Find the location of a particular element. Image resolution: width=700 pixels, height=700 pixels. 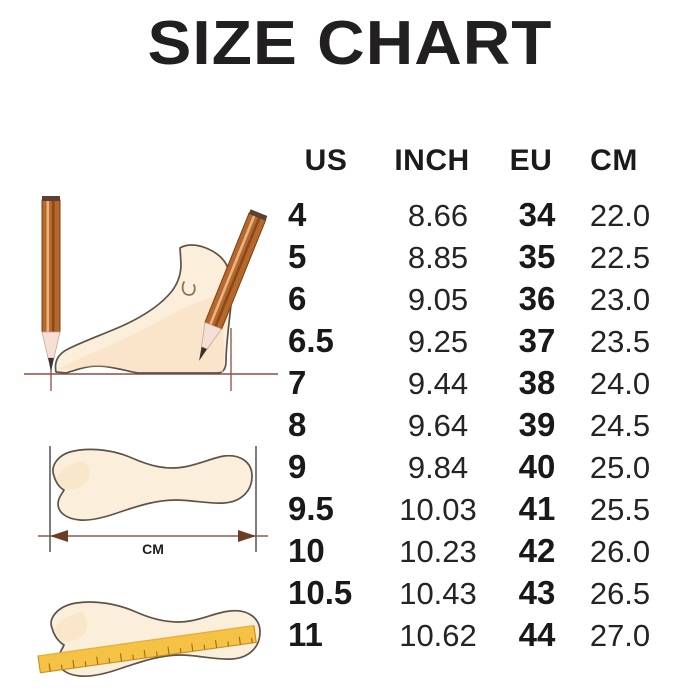

size-cell-us: 9 is located at coordinates (297, 466).